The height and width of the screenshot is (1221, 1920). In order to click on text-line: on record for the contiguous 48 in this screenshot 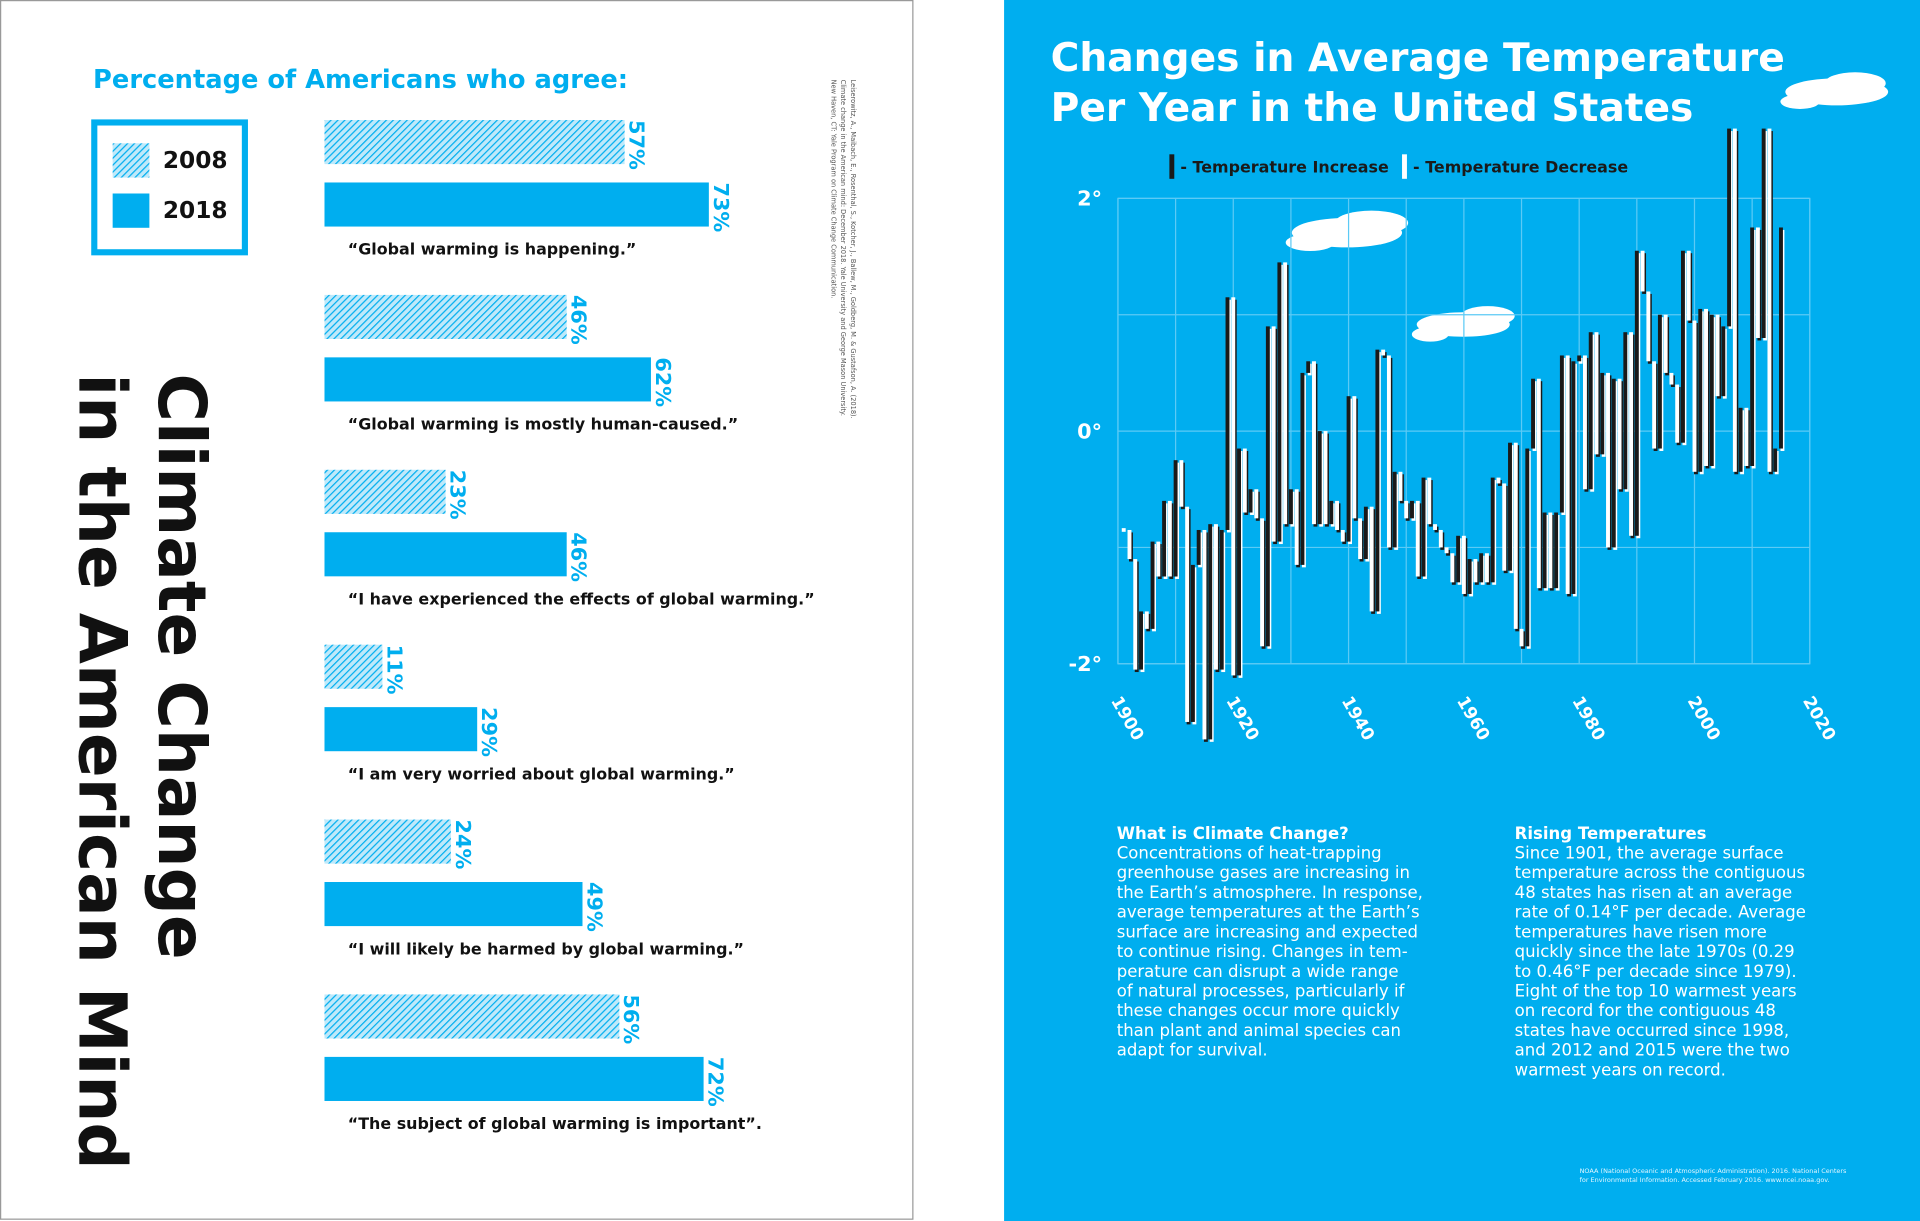, I will do `click(1645, 1010)`.